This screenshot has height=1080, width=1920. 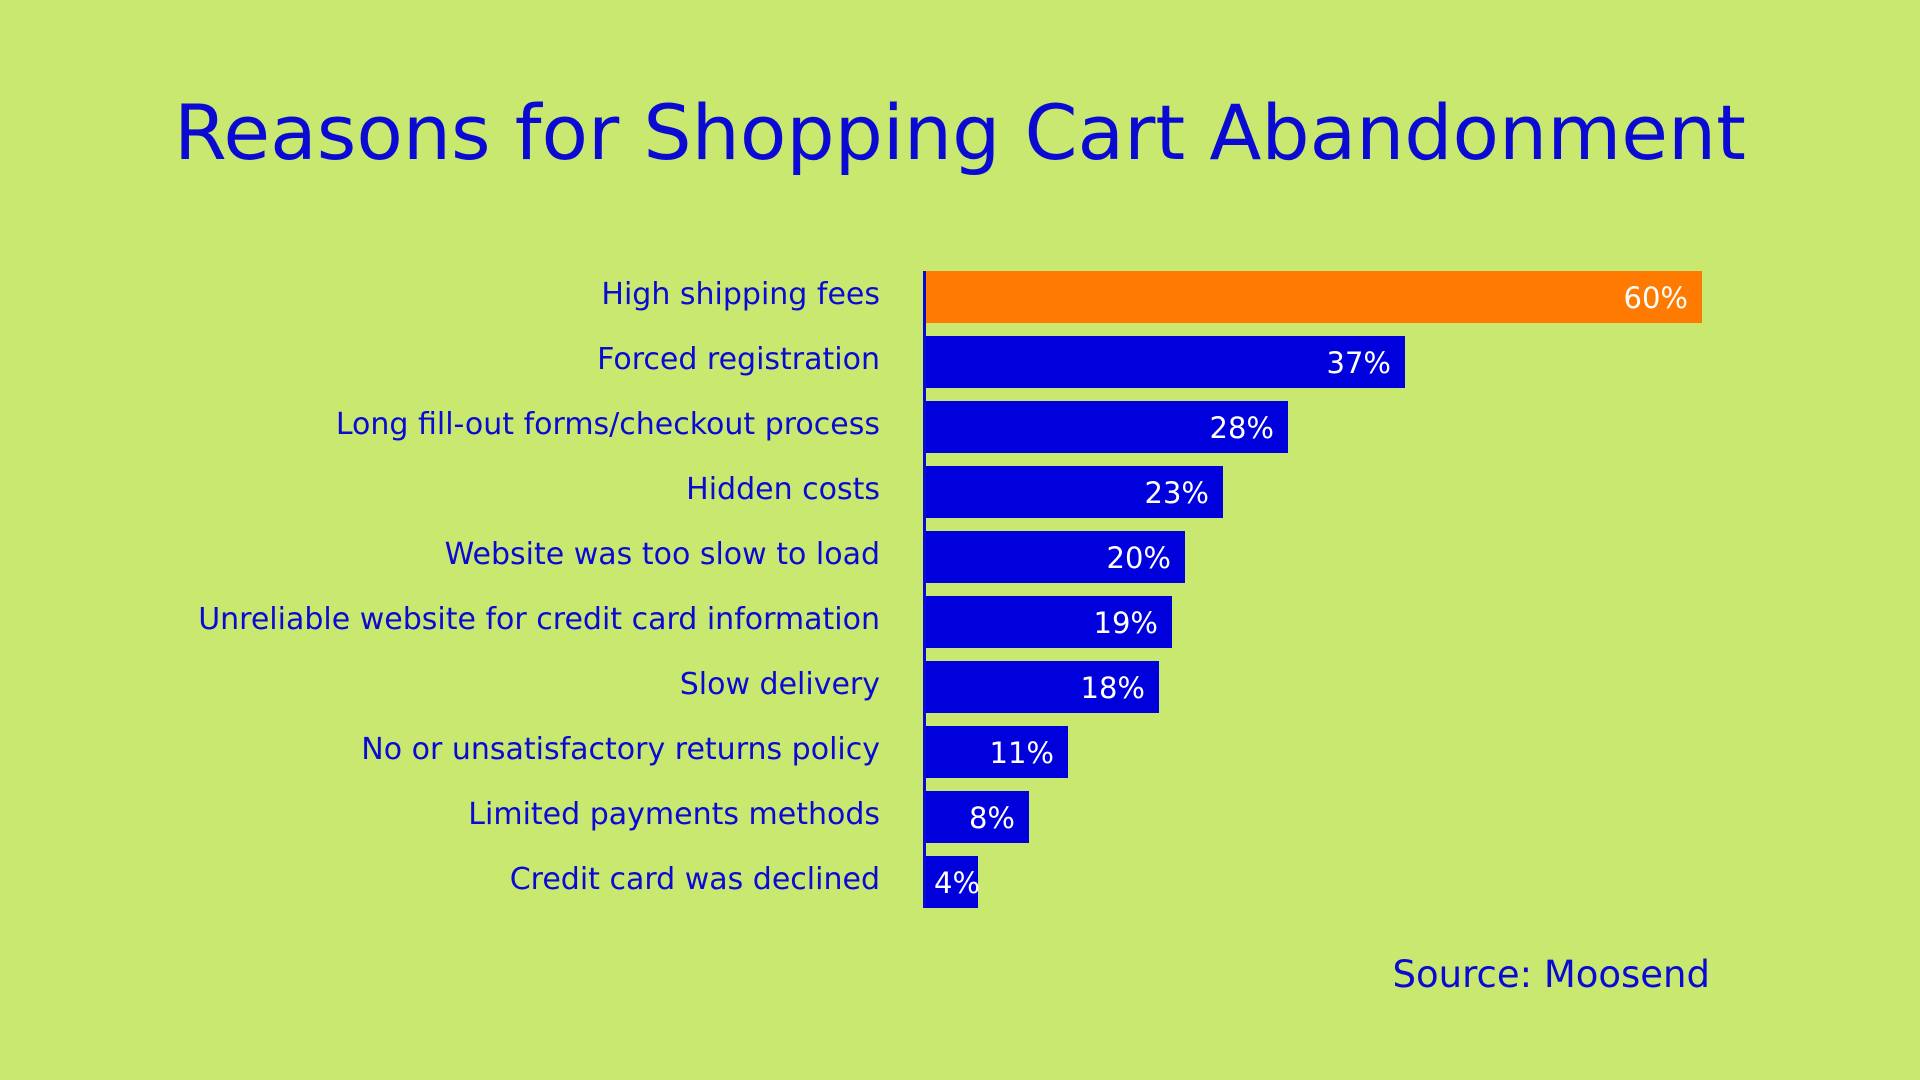 What do you see at coordinates (1125, 623) in the screenshot?
I see `bar-value-label: 19%` at bounding box center [1125, 623].